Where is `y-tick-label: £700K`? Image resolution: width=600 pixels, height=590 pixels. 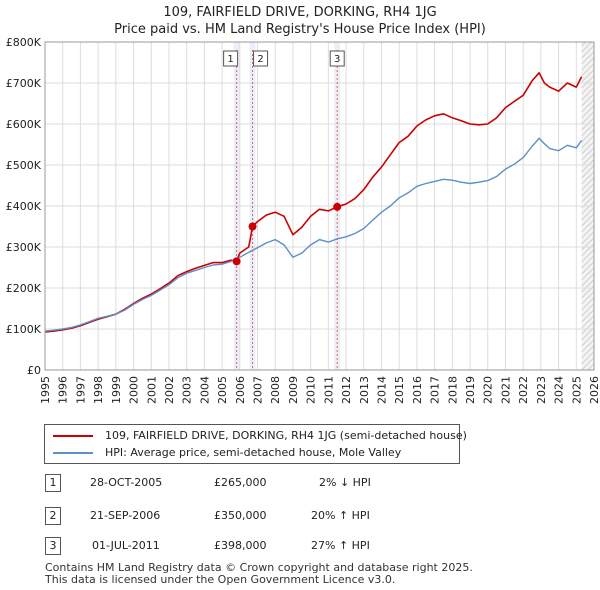 y-tick-label: £700K is located at coordinates (24, 83).